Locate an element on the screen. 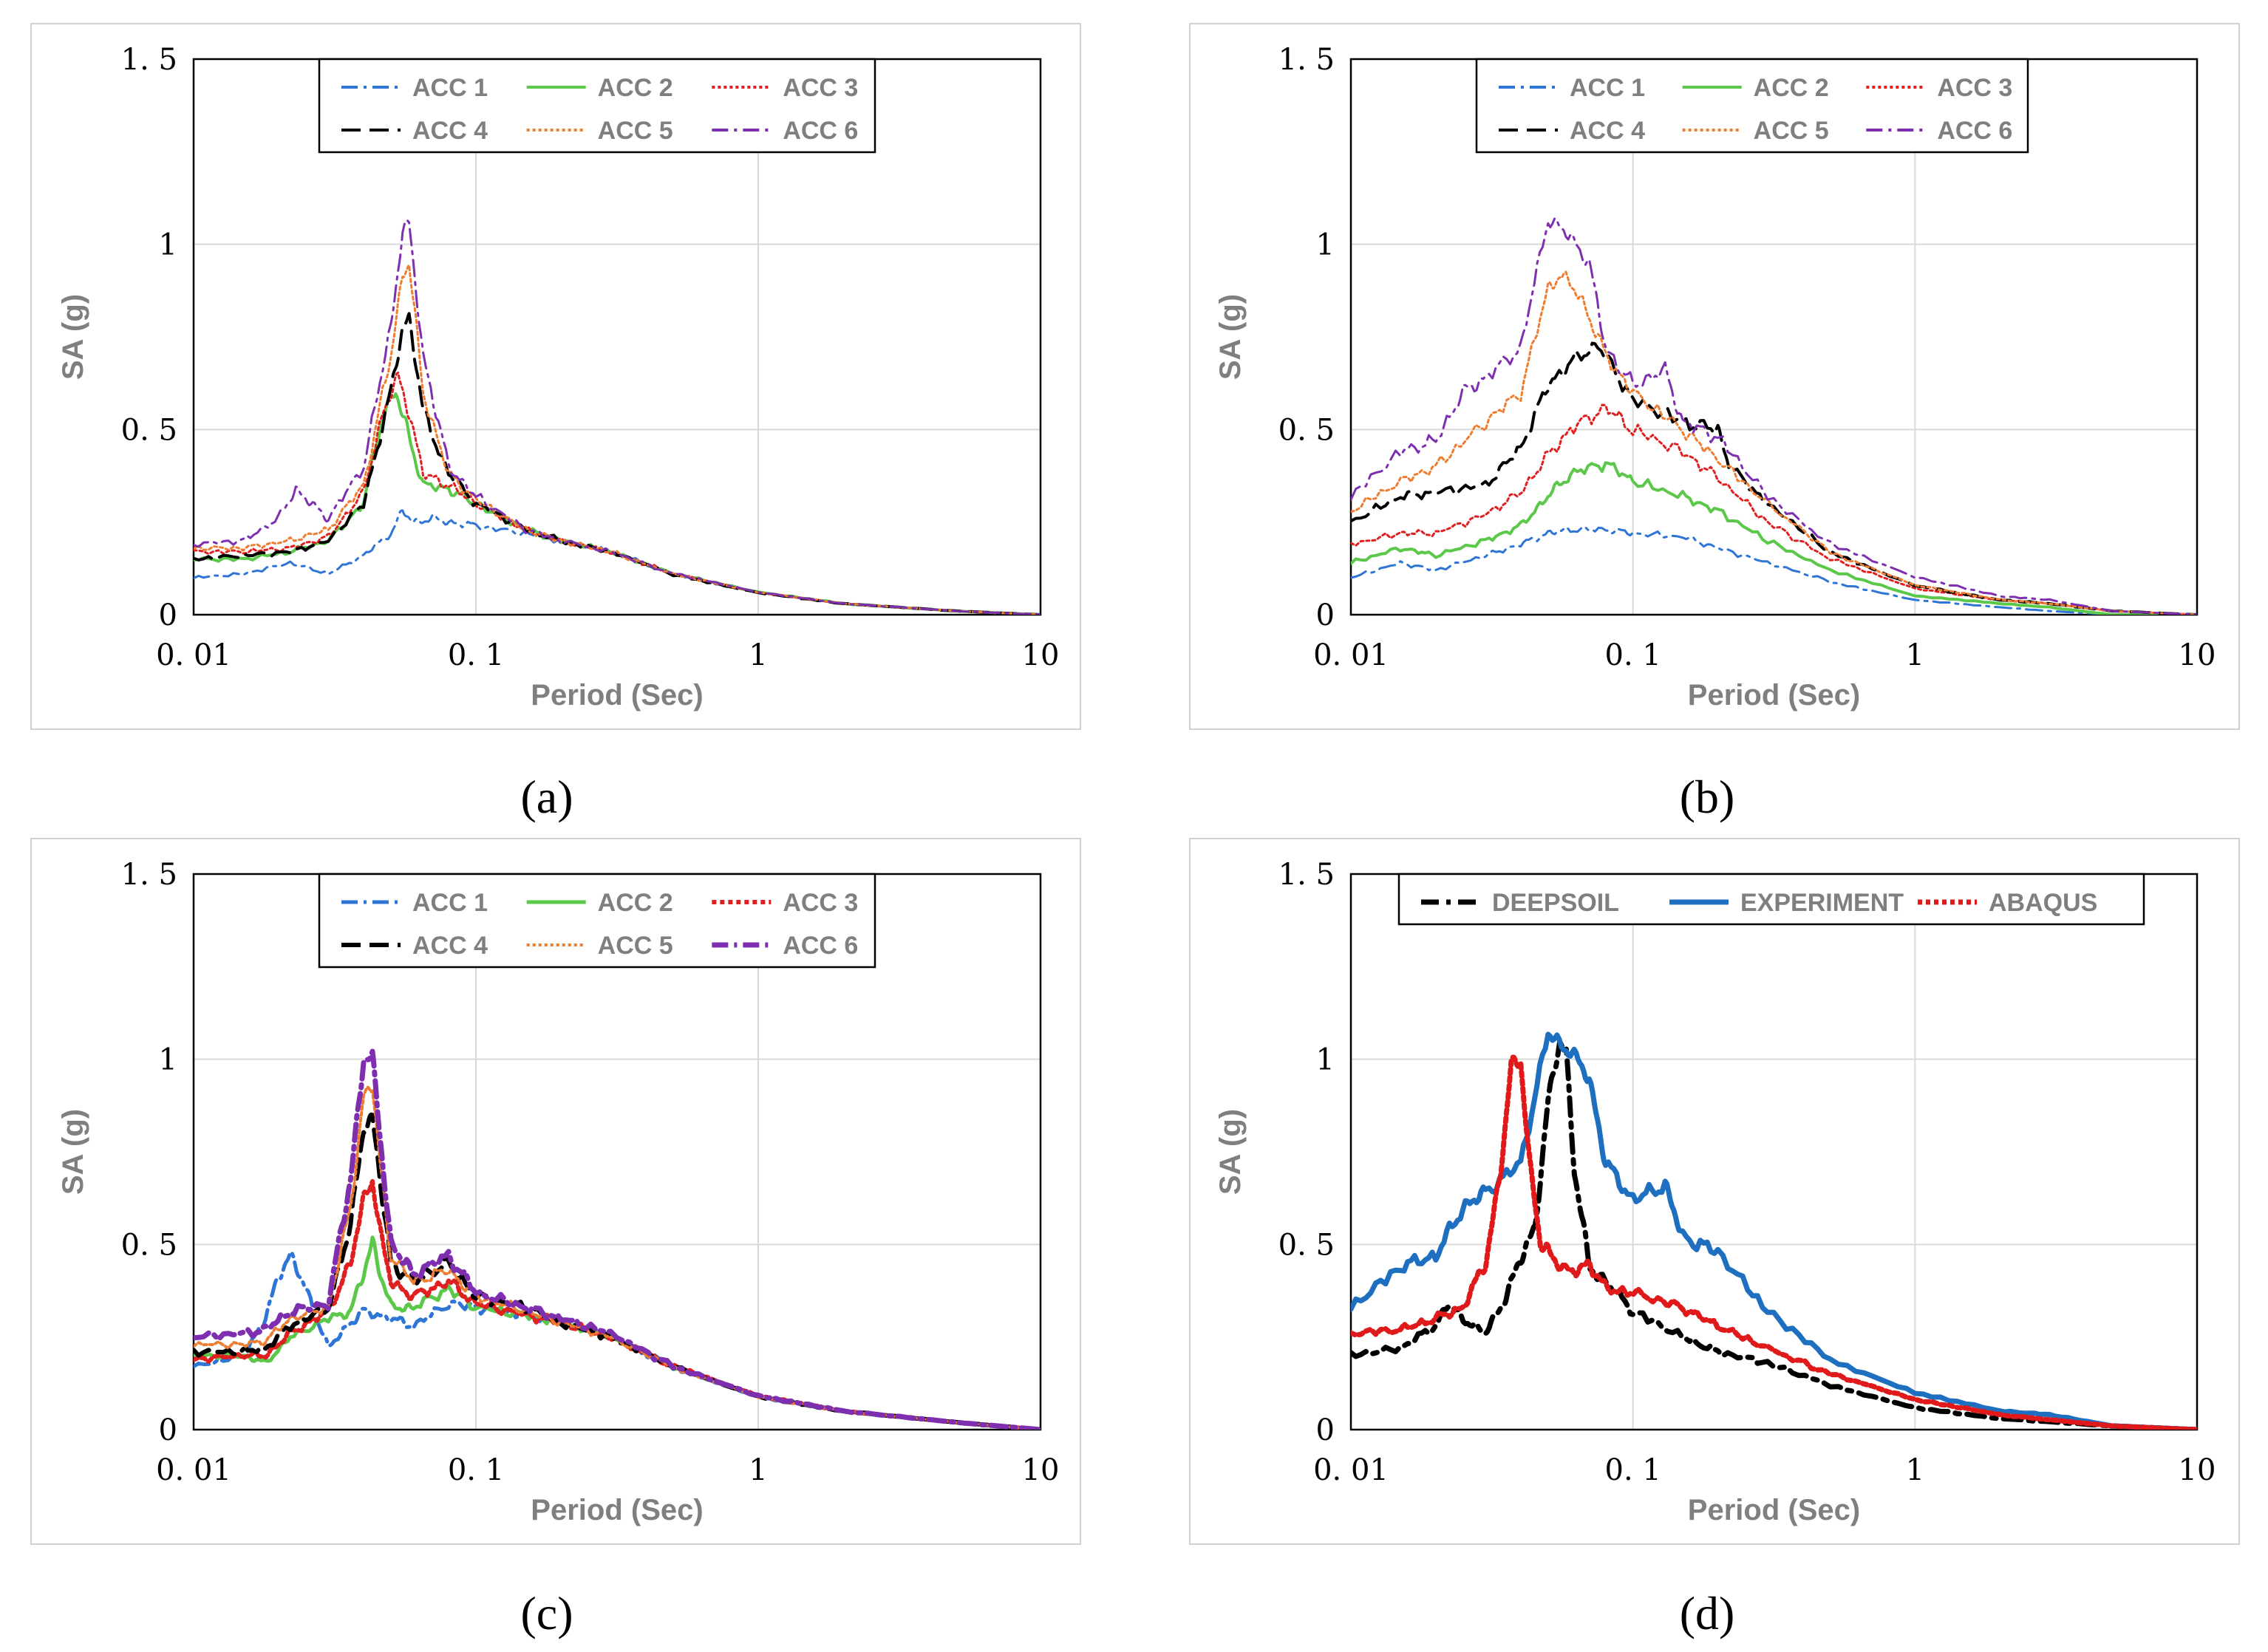 The image size is (2268, 1652). legend-label-experiment: EXPERIMENT is located at coordinates (1822, 903).